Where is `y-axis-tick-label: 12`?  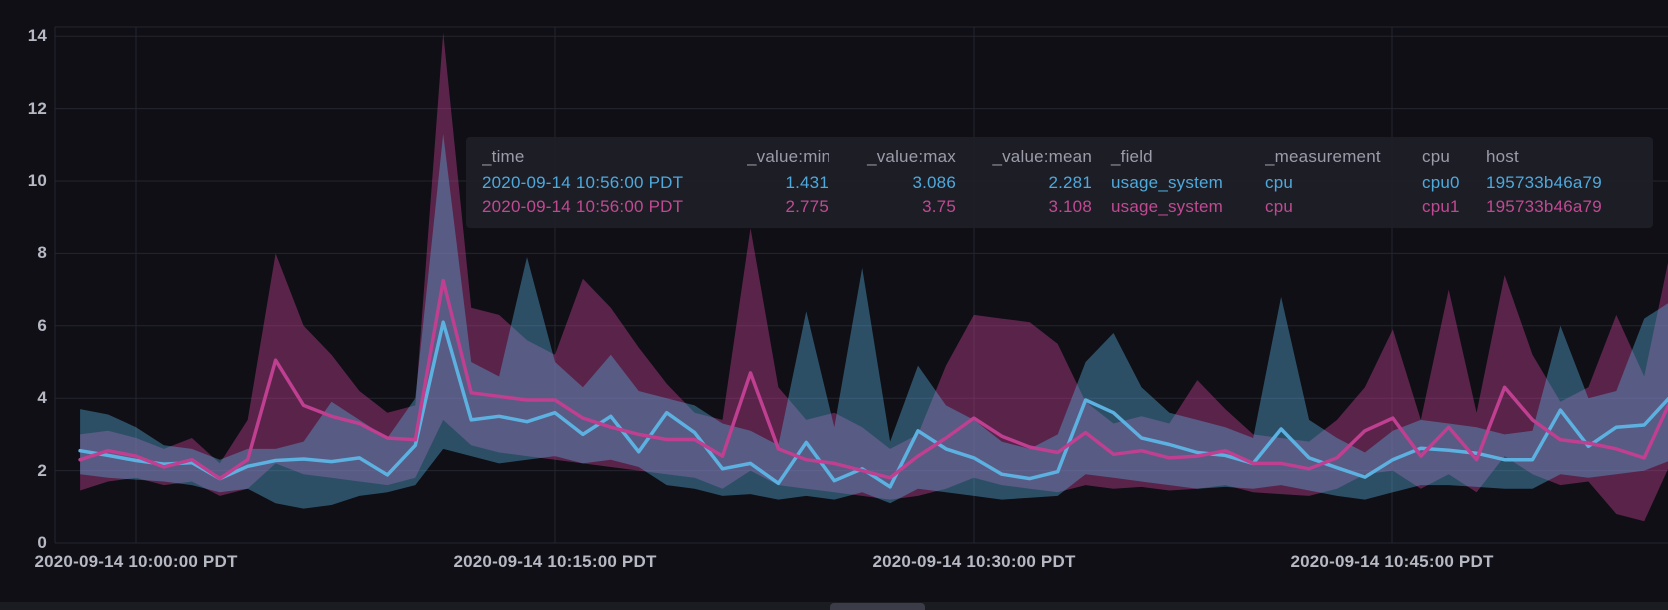
y-axis-tick-label: 12 is located at coordinates (37, 108).